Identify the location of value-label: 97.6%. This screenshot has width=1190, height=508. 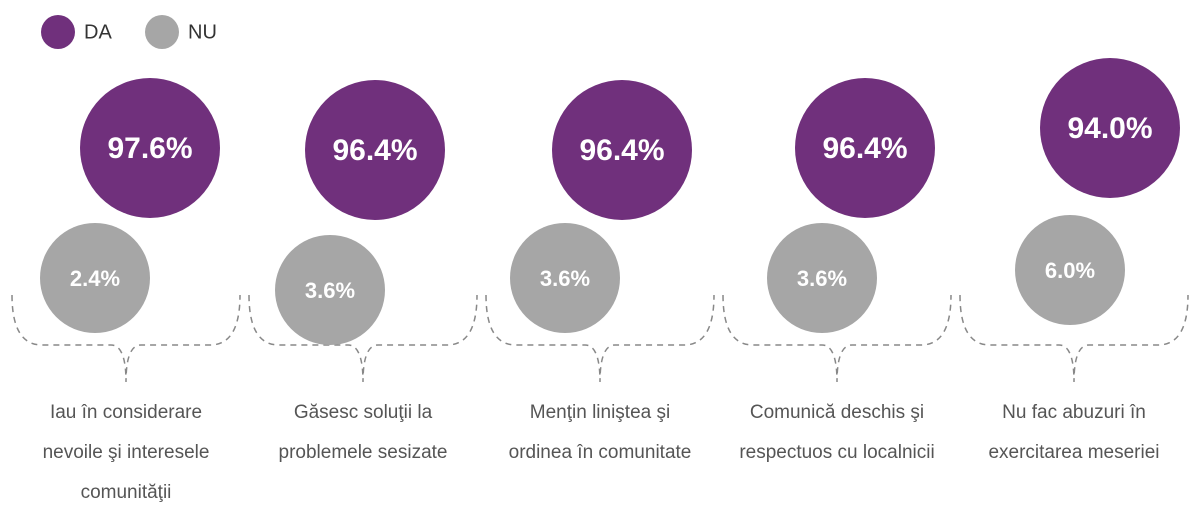
(149, 148).